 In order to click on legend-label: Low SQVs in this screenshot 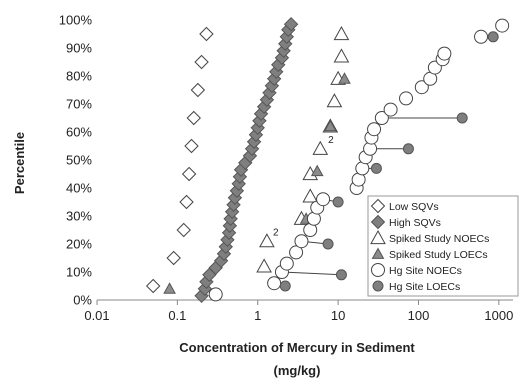, I will do `click(414, 207)`.